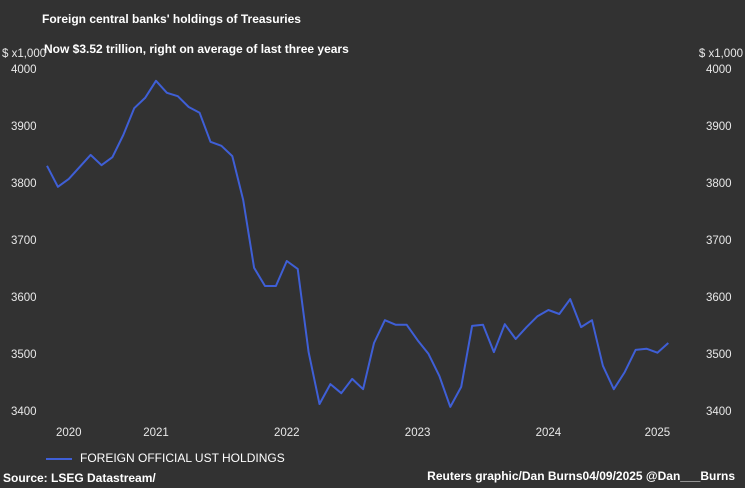 Image resolution: width=745 pixels, height=488 pixels. What do you see at coordinates (24, 298) in the screenshot?
I see `y-tick-label: 3600` at bounding box center [24, 298].